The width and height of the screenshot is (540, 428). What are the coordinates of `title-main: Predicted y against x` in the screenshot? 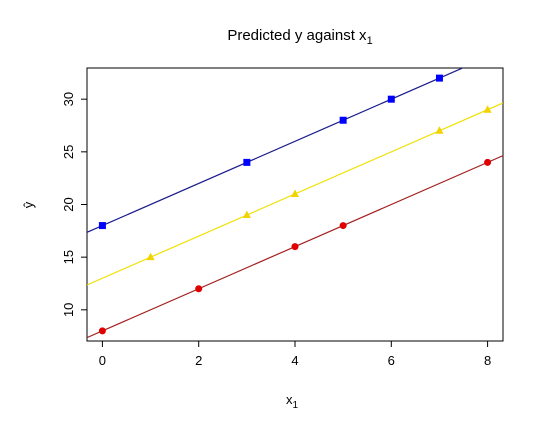 It's located at (297, 35).